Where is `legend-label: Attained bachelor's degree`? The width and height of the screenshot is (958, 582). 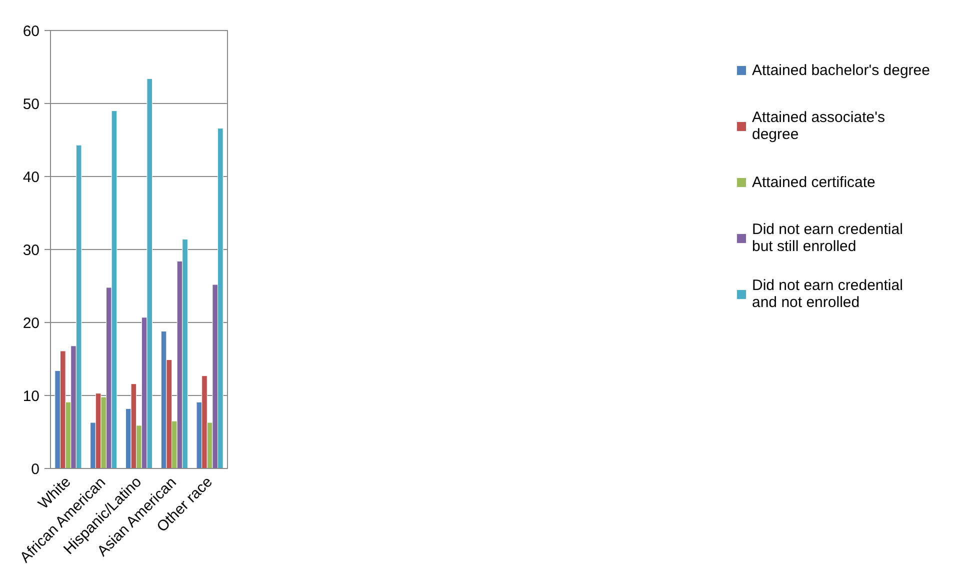 legend-label: Attained bachelor's degree is located at coordinates (841, 70).